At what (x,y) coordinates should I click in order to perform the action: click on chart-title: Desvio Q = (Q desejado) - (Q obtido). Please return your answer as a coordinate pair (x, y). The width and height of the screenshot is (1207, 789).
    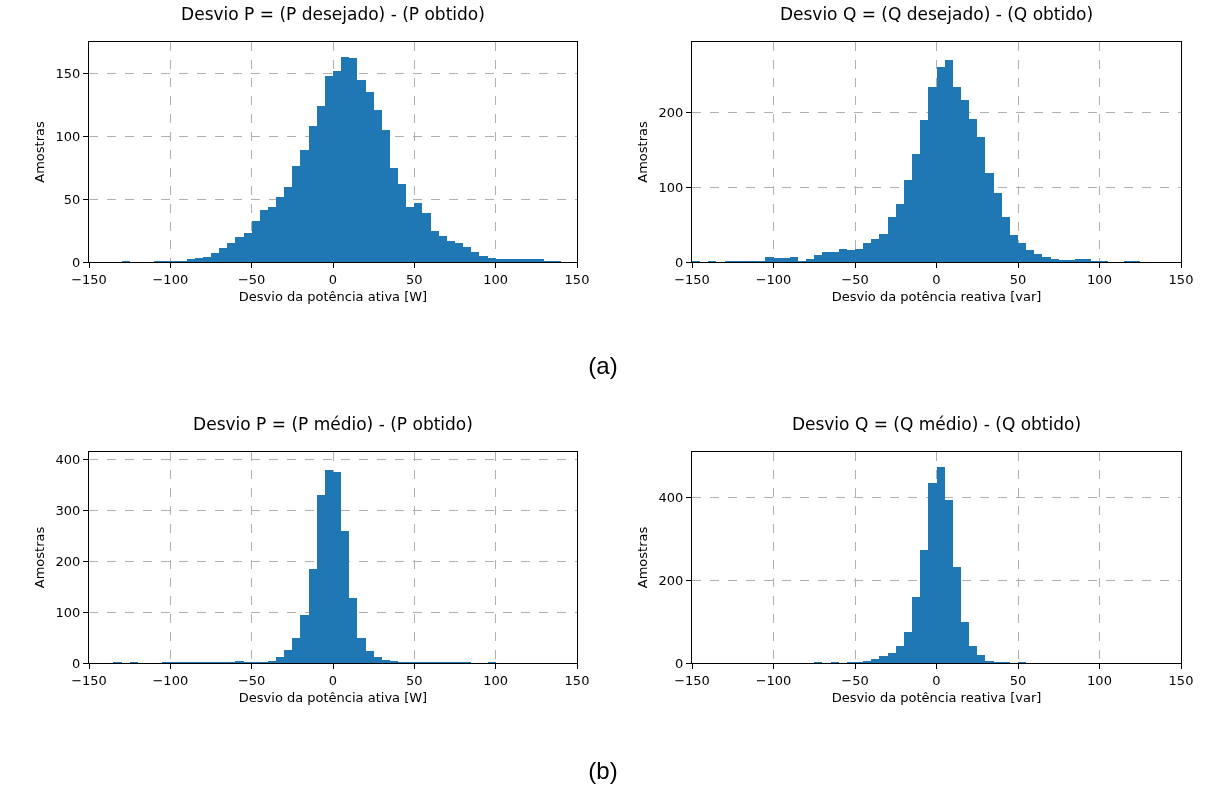
    Looking at the image, I should click on (936, 13).